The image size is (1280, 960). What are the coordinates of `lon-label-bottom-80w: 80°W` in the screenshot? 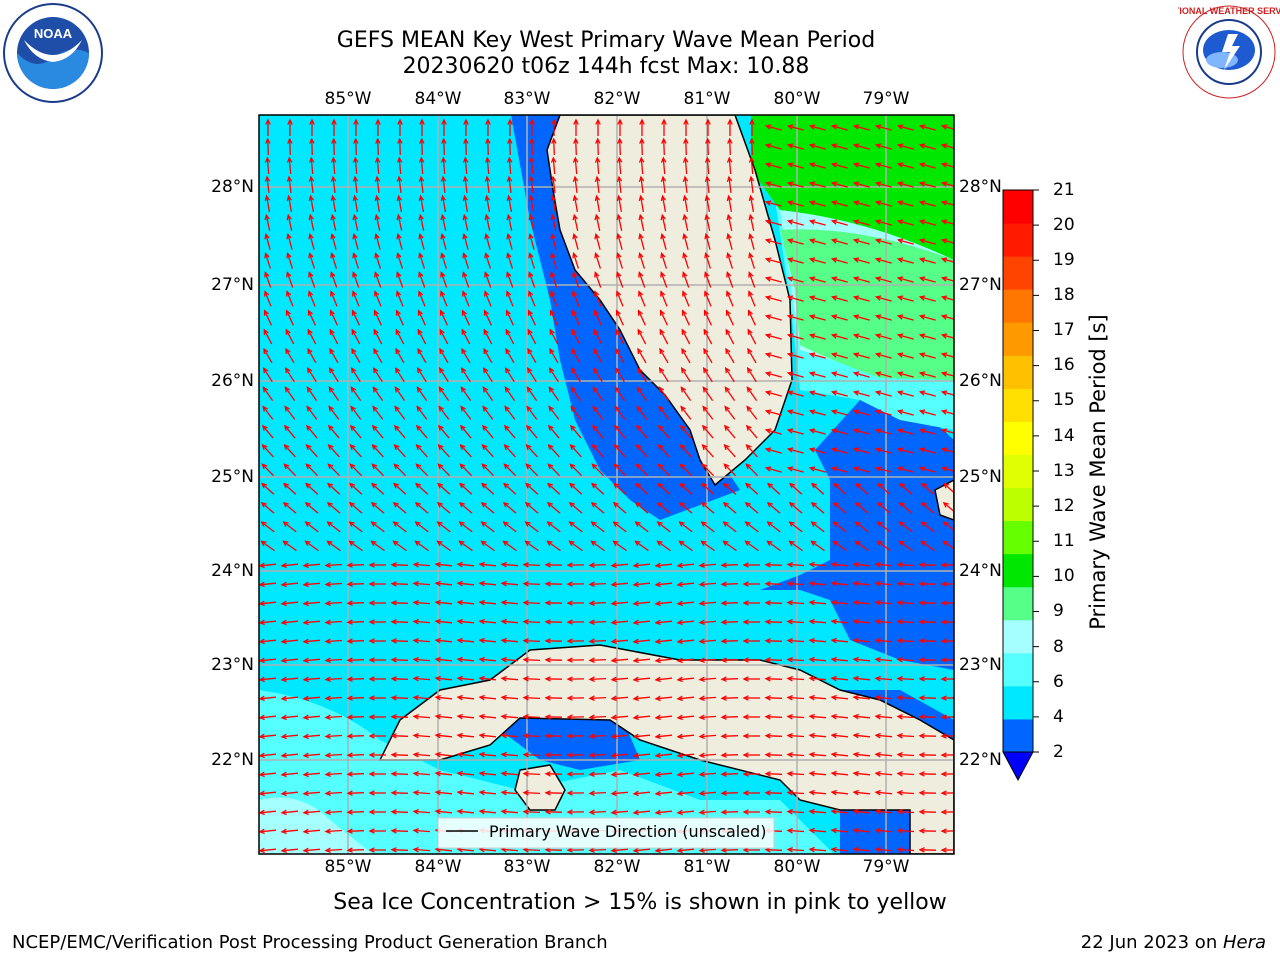 It's located at (797, 867).